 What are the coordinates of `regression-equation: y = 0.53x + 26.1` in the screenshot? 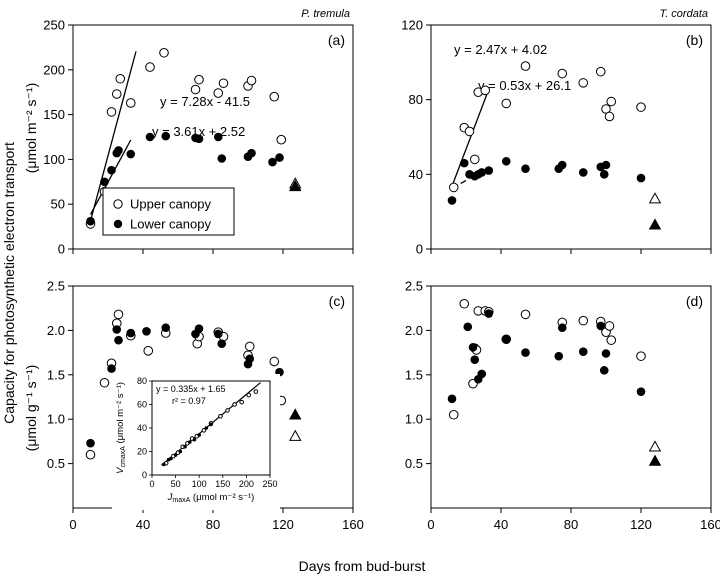 It's located at (524, 85).